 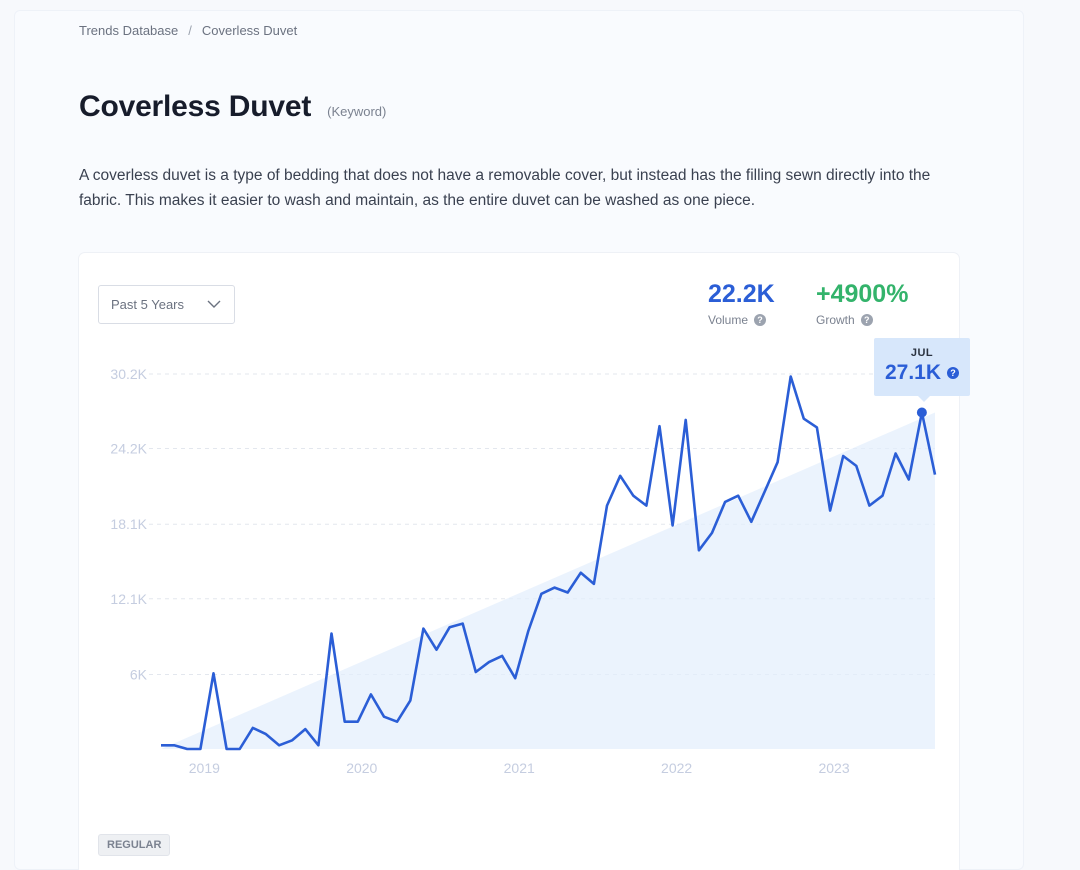 I want to click on tooltip-month: JUL, so click(x=922, y=353).